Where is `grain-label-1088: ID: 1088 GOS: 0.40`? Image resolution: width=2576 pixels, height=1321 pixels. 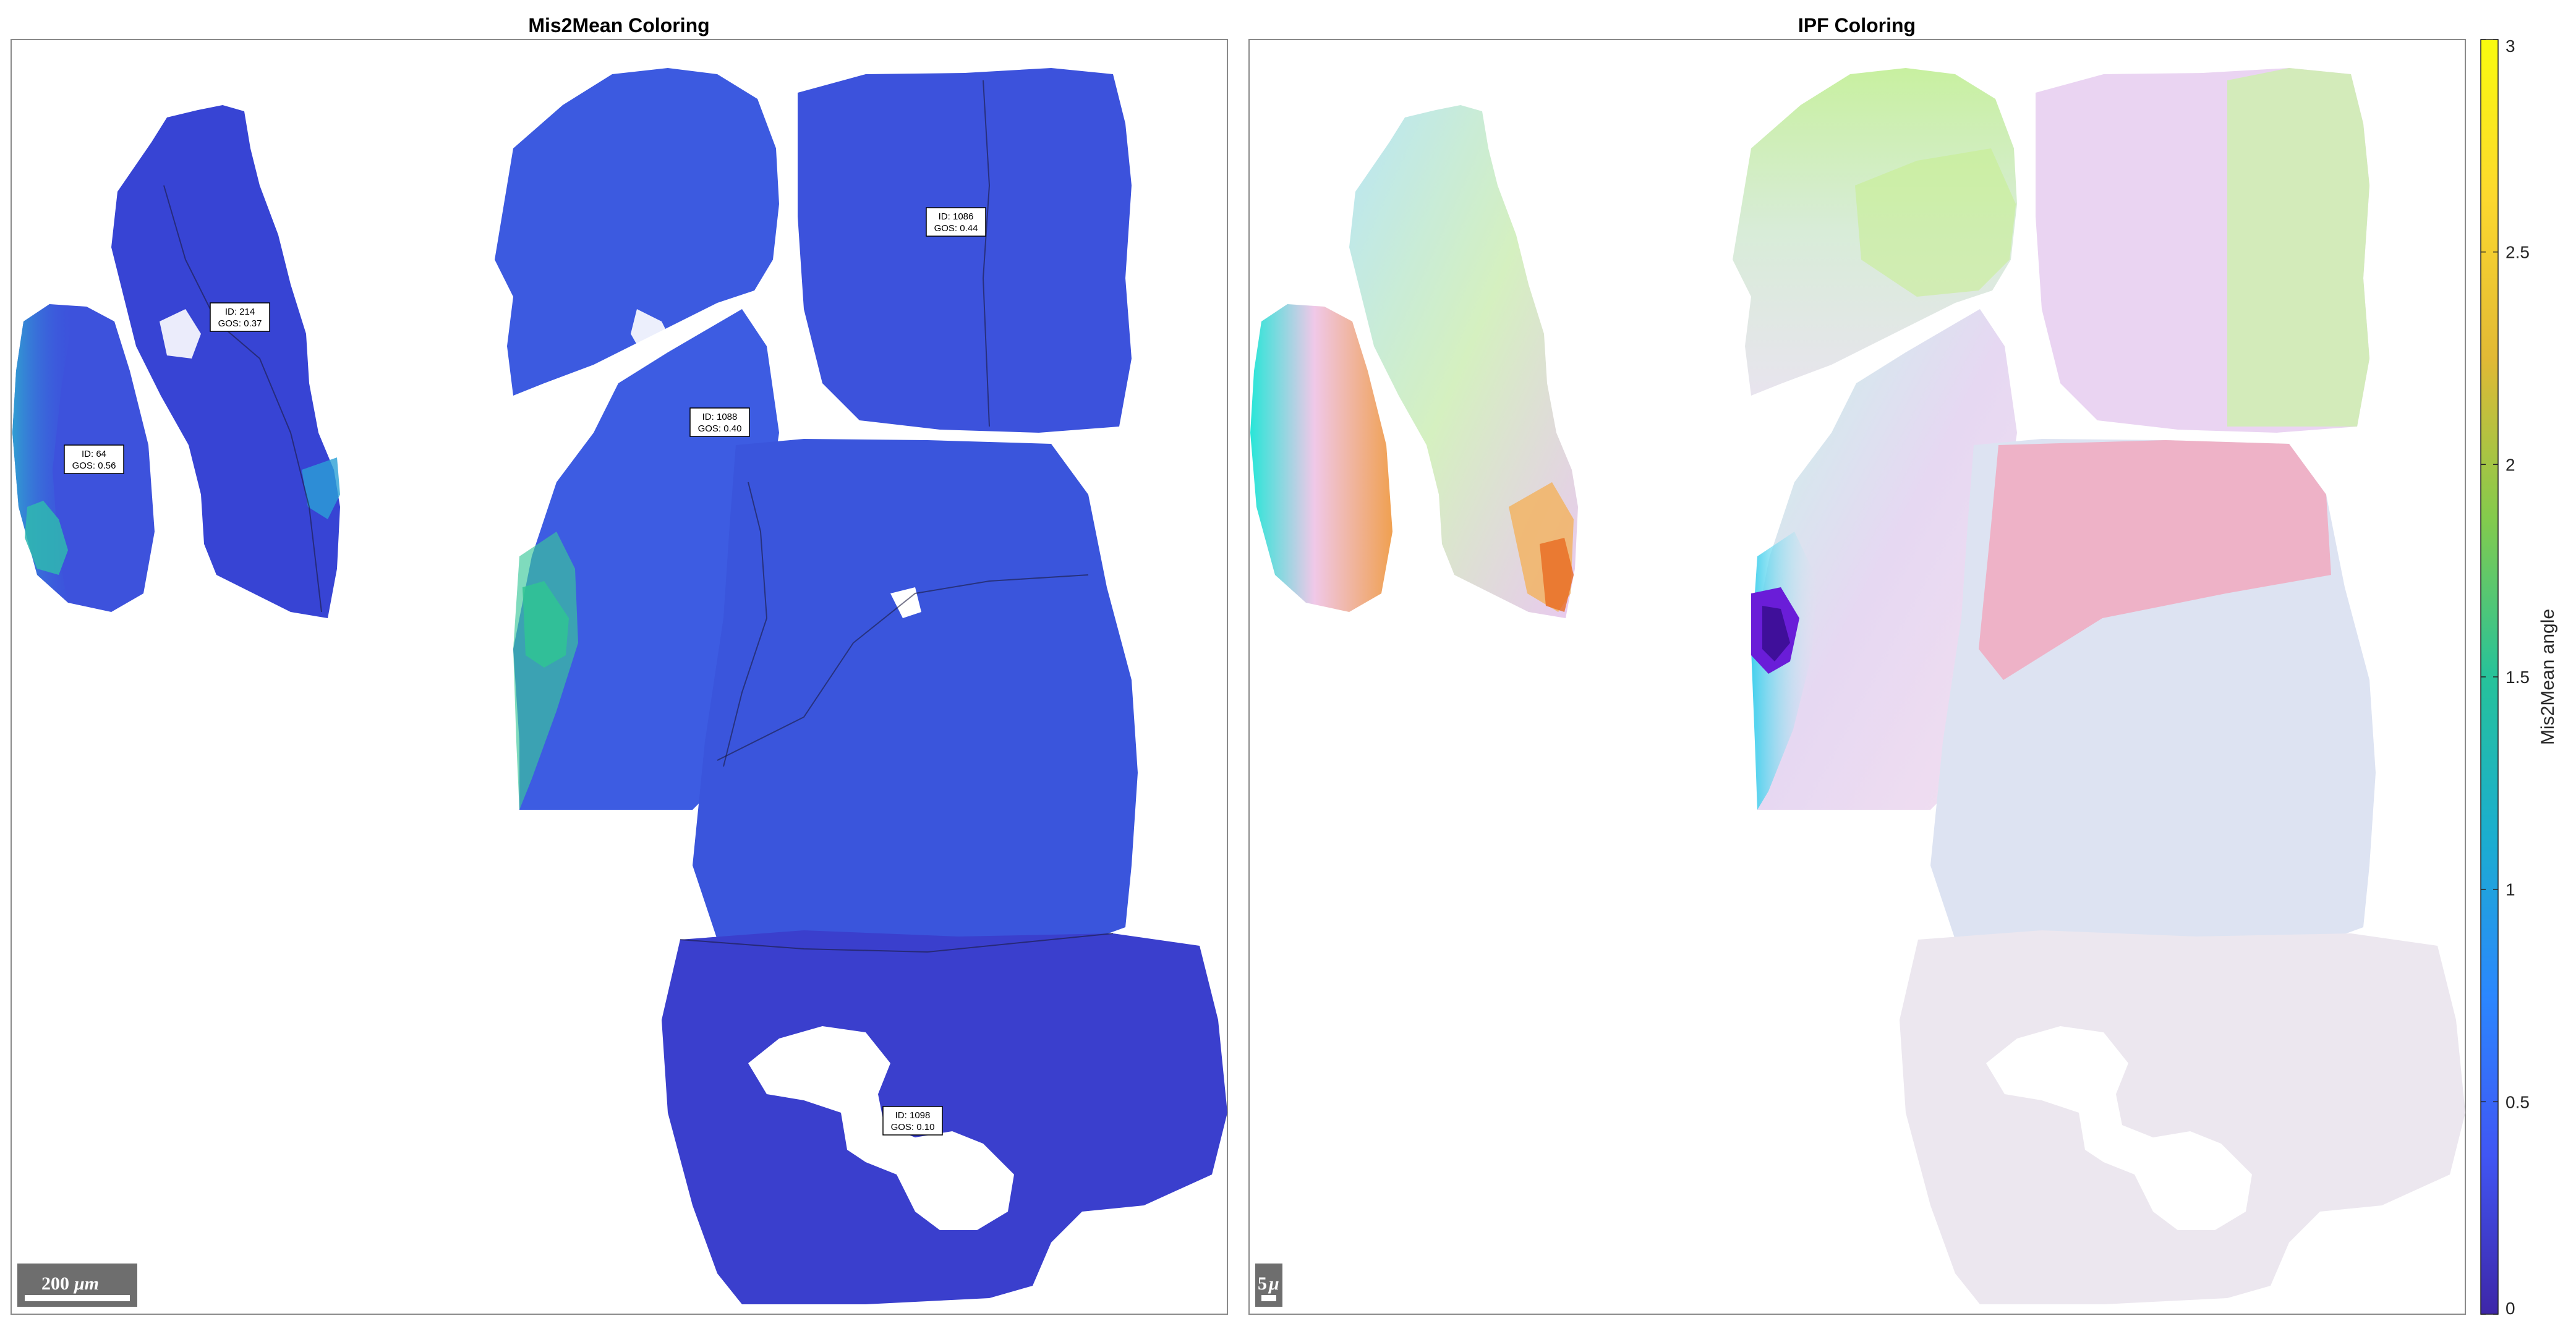
grain-label-1088: ID: 1088 GOS: 0.40 is located at coordinates (719, 422).